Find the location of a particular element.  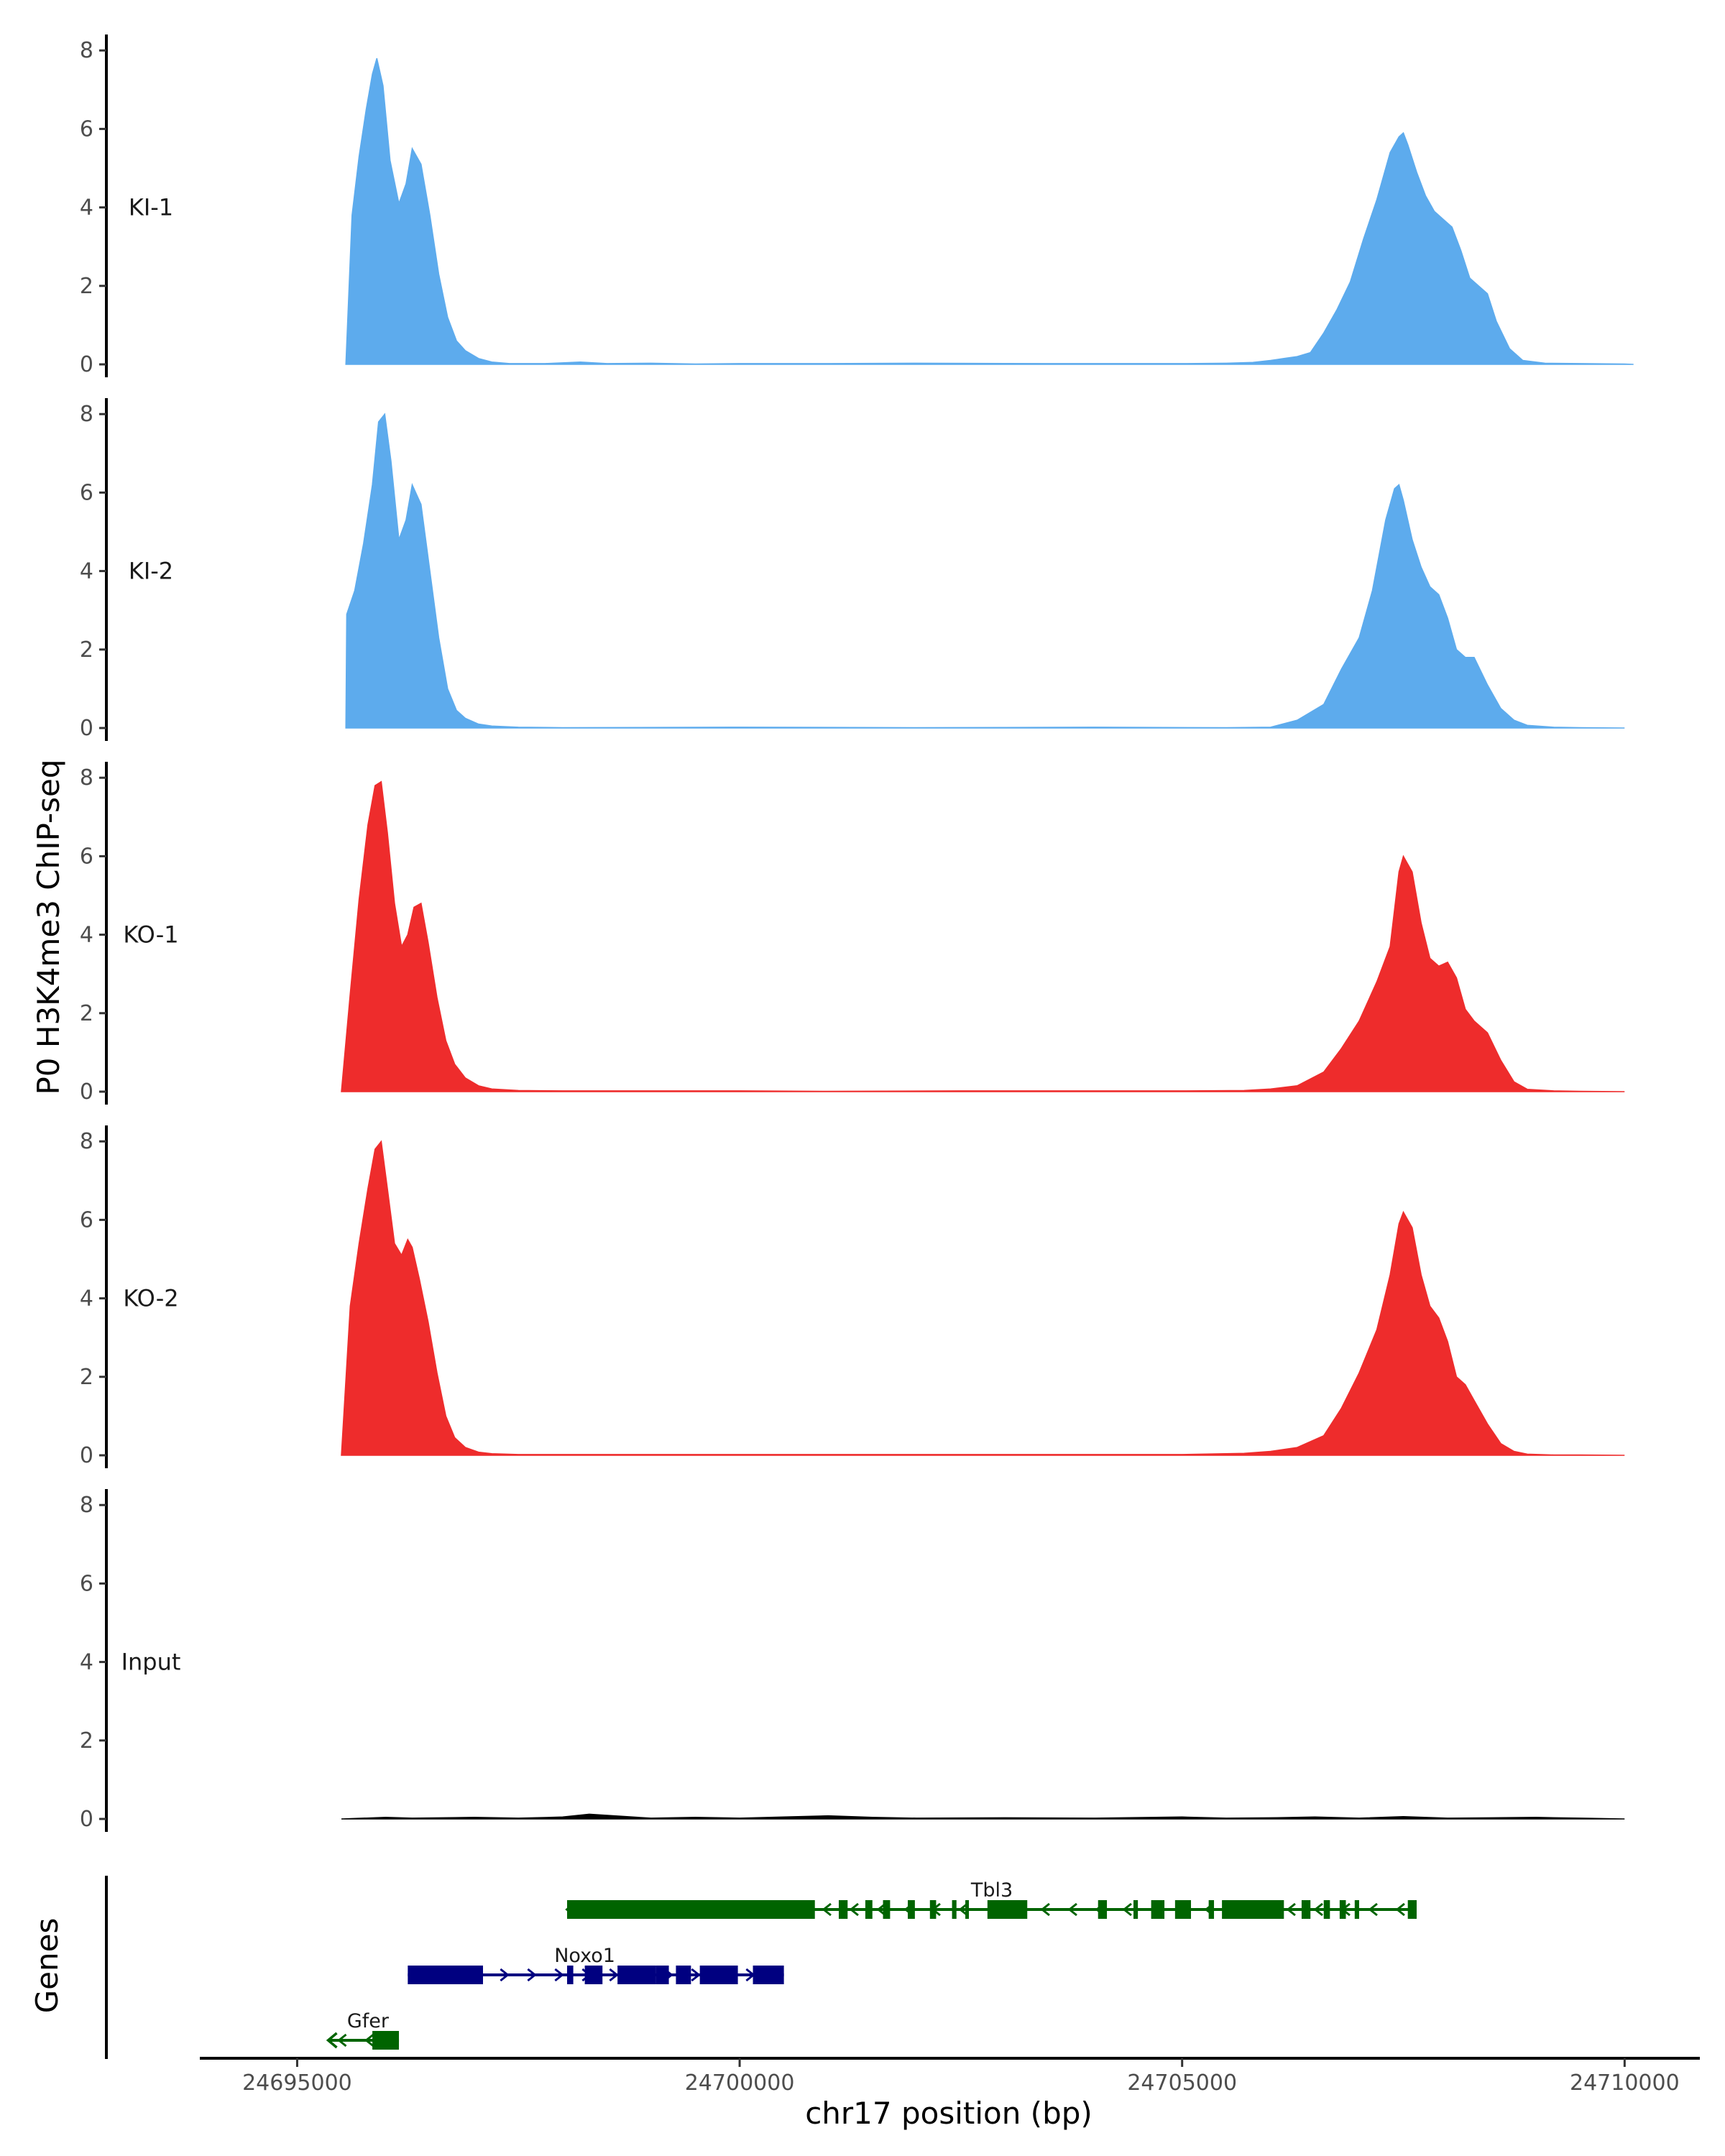

gene-noxo1: Noxo1 is located at coordinates (596, 1965).